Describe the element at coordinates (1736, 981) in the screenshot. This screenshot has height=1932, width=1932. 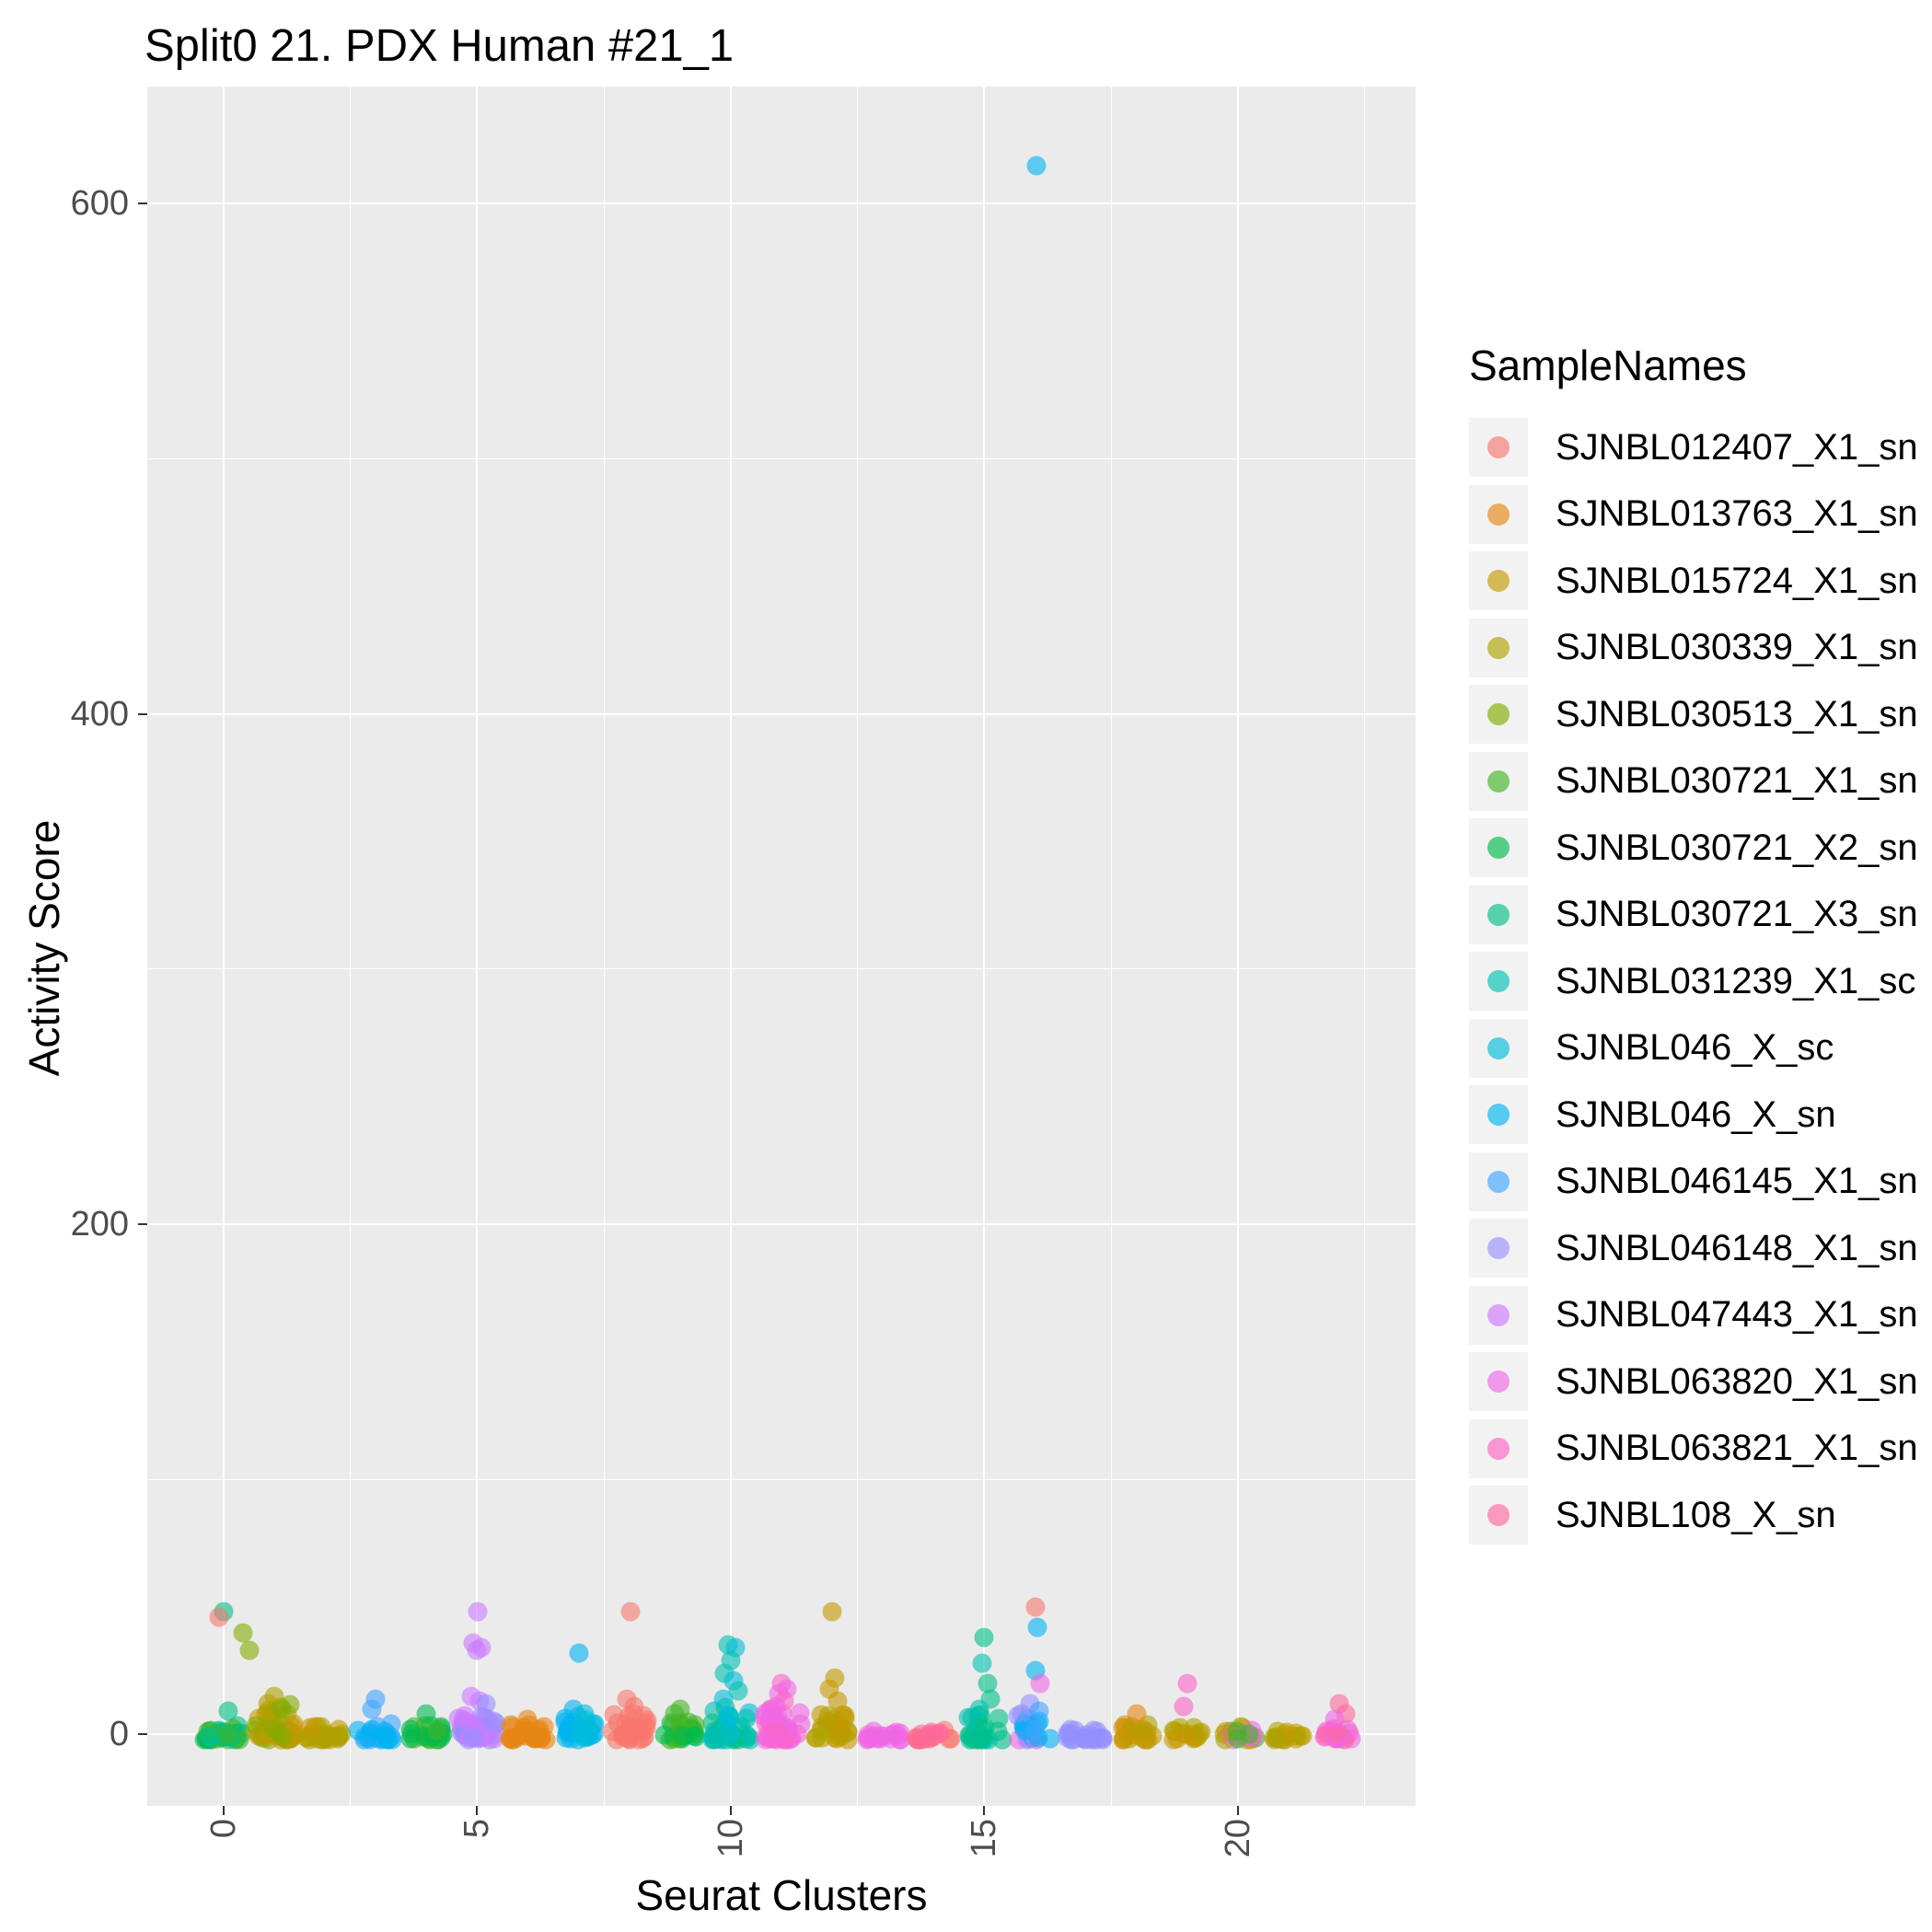
I see `legend-label: SJNBL031239_X1_sc` at that location.